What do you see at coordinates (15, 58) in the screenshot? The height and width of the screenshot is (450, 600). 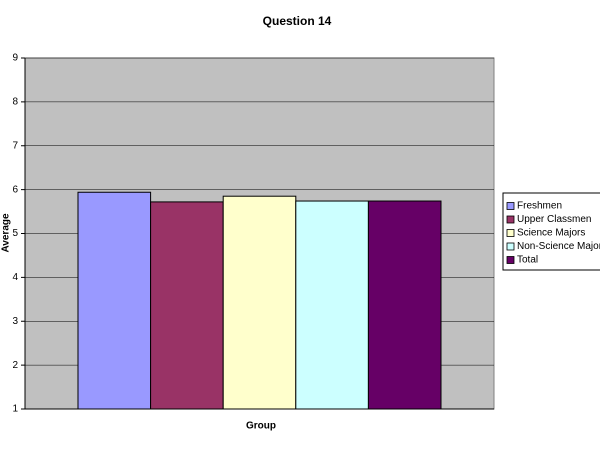 I see `y-tick-label: 9` at bounding box center [15, 58].